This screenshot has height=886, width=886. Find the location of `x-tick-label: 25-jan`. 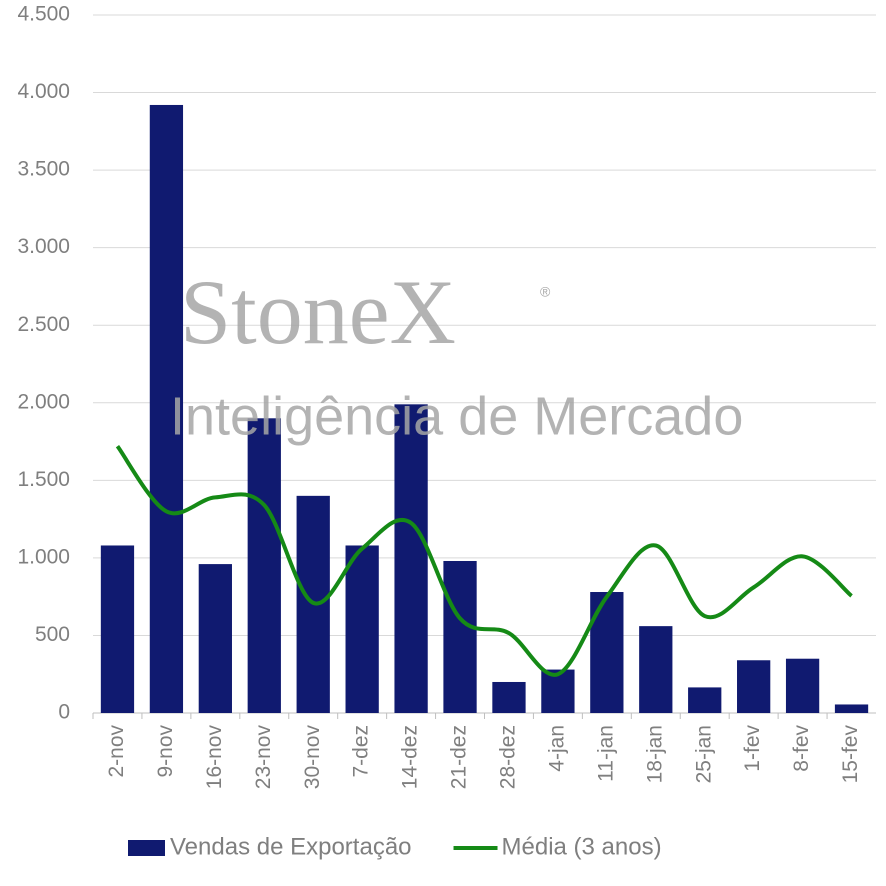

x-tick-label: 25-jan is located at coordinates (703, 754).